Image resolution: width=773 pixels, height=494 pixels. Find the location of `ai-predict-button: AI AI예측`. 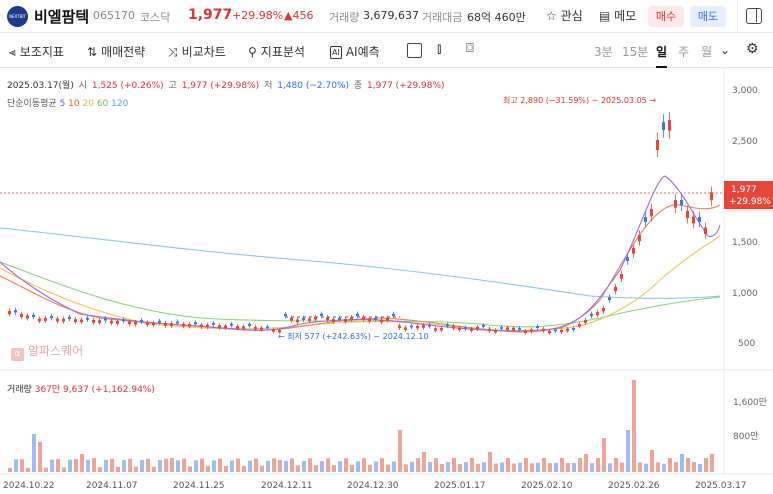

ai-predict-button: AI AI예측 is located at coordinates (355, 52).